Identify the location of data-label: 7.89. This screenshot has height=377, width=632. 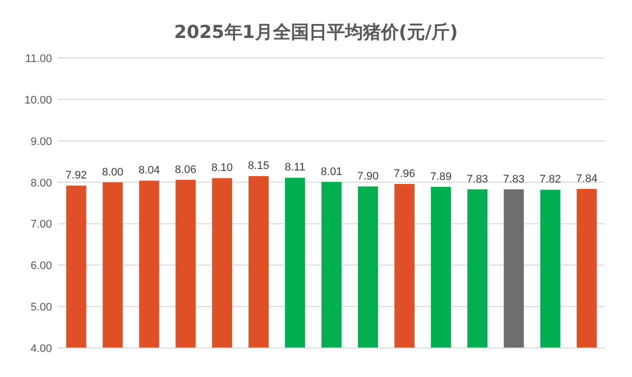
(441, 176).